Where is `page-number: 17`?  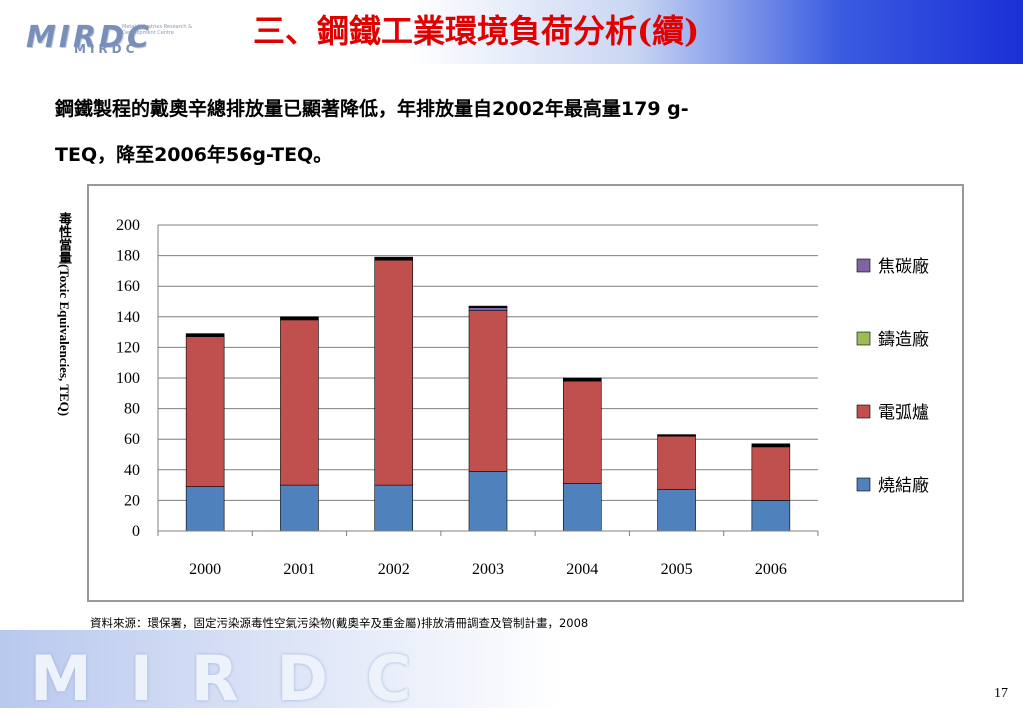 page-number: 17 is located at coordinates (1001, 693).